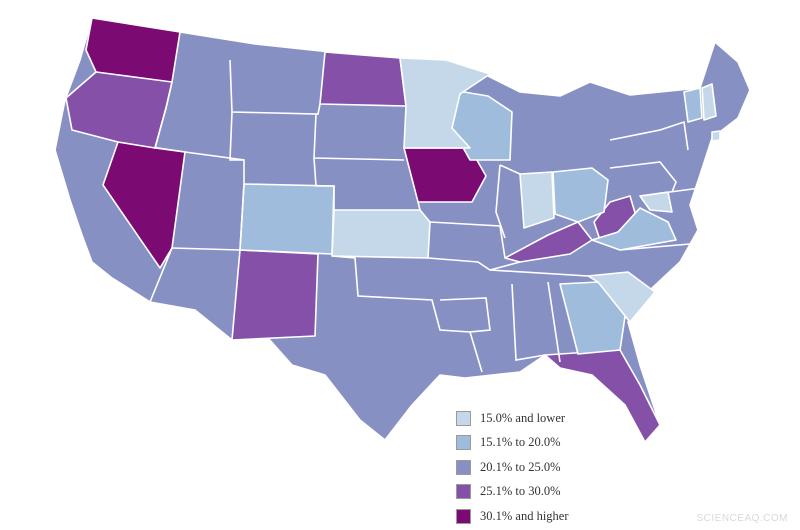  What do you see at coordinates (537, 200) in the screenshot?
I see `state-indiana` at bounding box center [537, 200].